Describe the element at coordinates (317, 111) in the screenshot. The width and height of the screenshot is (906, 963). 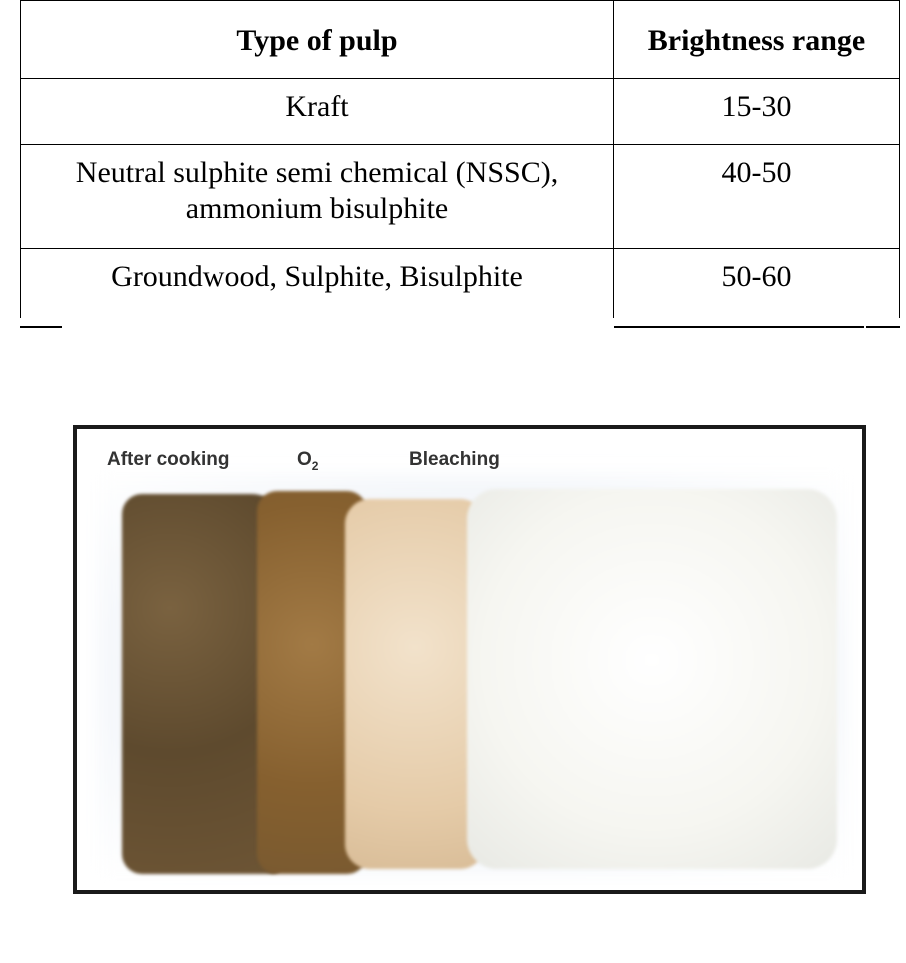
I see `cell-pulp-type: Kraft` at that location.